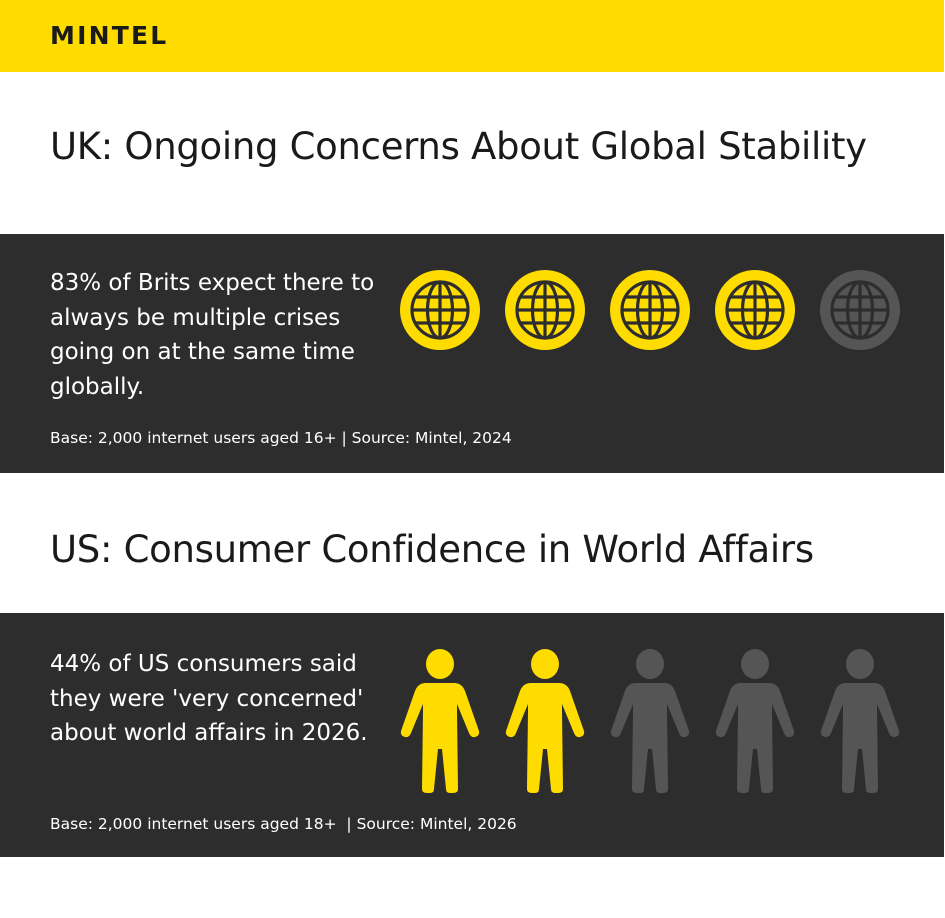 This screenshot has height=918, width=945. Describe the element at coordinates (432, 549) in the screenshot. I see `section-title-us: US: Consumer Confidence in World Affairs` at that location.